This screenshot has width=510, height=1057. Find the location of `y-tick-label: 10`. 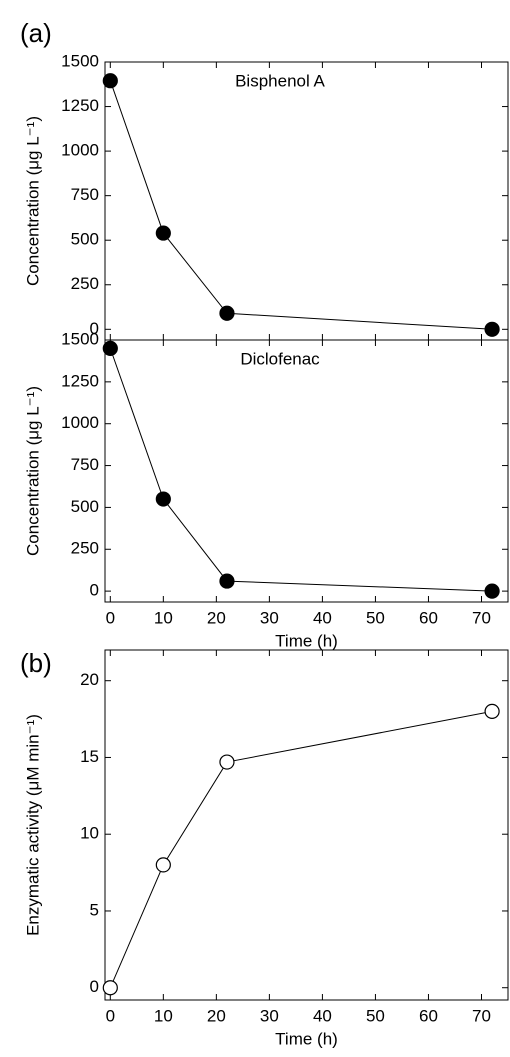

y-tick-label: 10 is located at coordinates (89, 833).